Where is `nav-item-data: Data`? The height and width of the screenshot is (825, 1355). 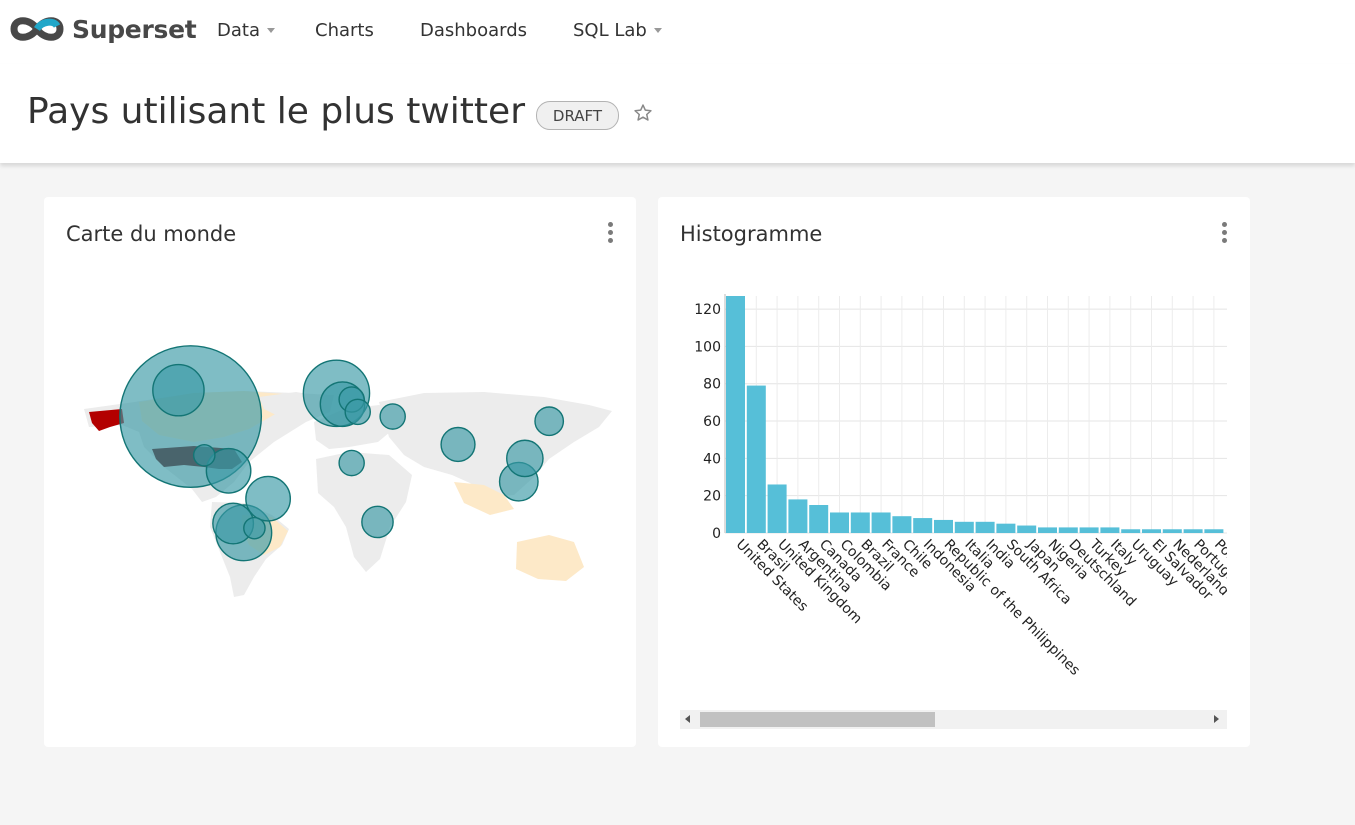 nav-item-data: Data is located at coordinates (246, 30).